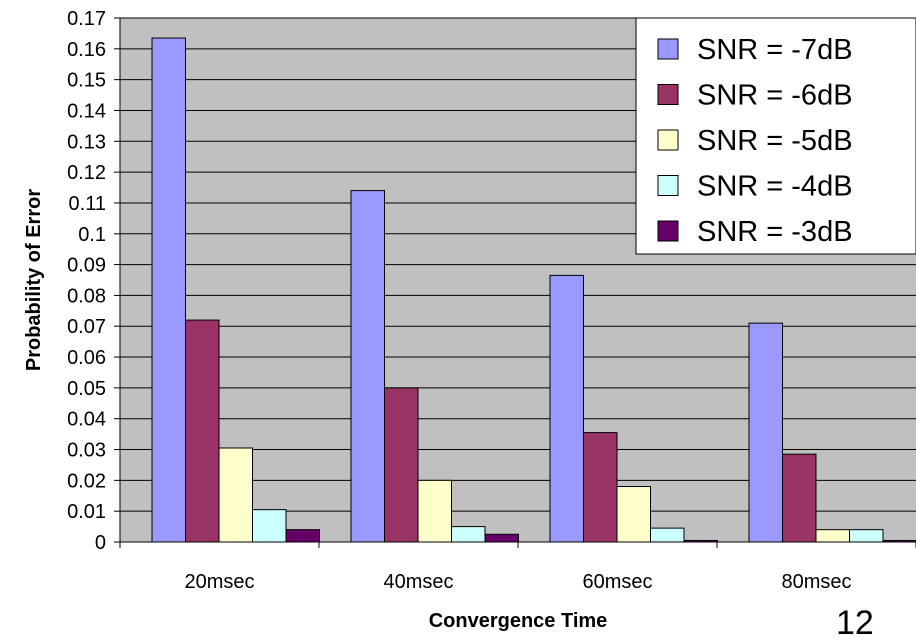 This screenshot has width=916, height=642. Describe the element at coordinates (86, 481) in the screenshot. I see `y-tick-label: 0.02` at that location.